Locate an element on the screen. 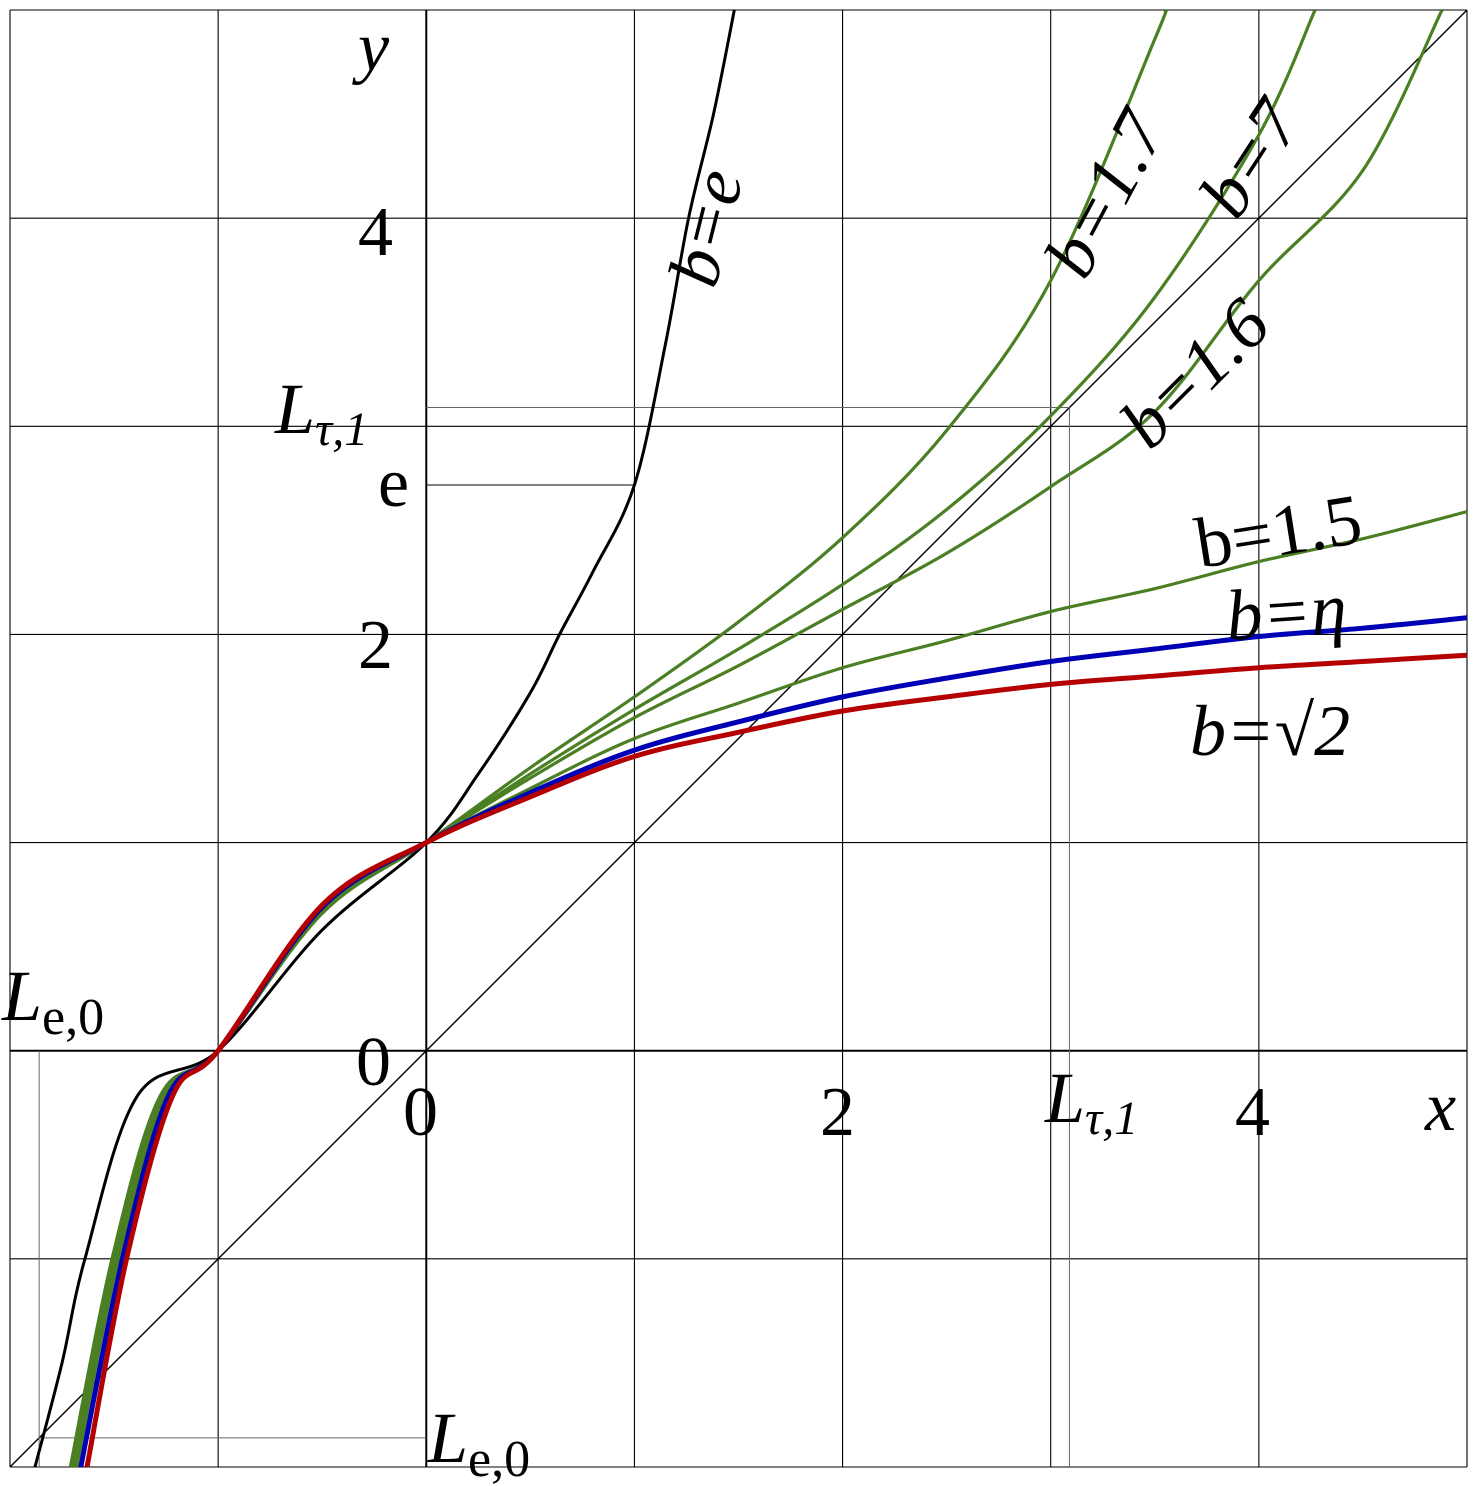 The width and height of the screenshot is (1477, 1486). series-label-b-sqrt2: b=√2 is located at coordinates (1270, 731).